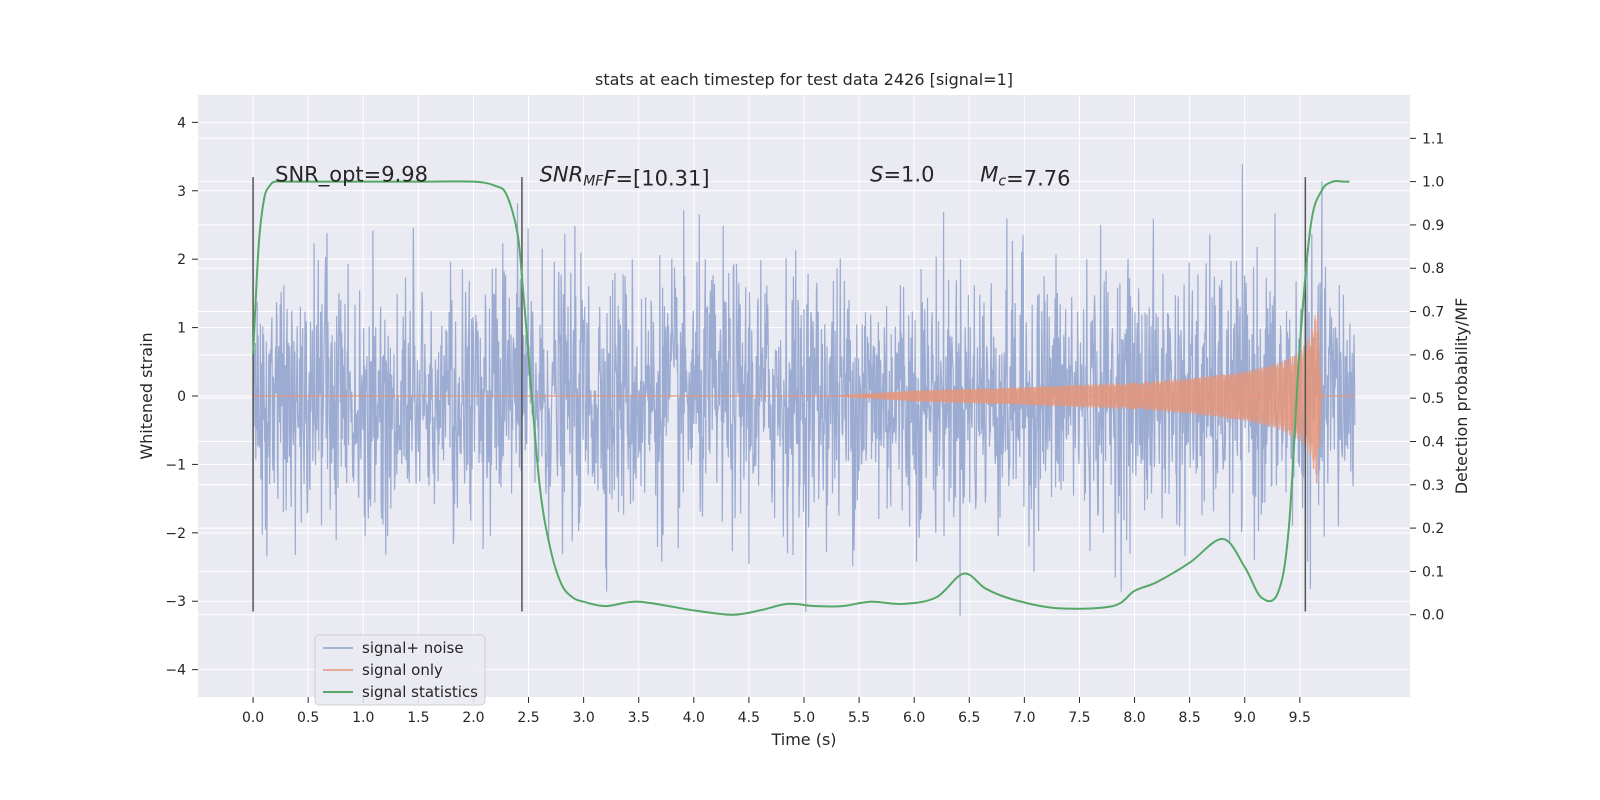  I want to click on annotation-segment: MF, so click(593, 182).